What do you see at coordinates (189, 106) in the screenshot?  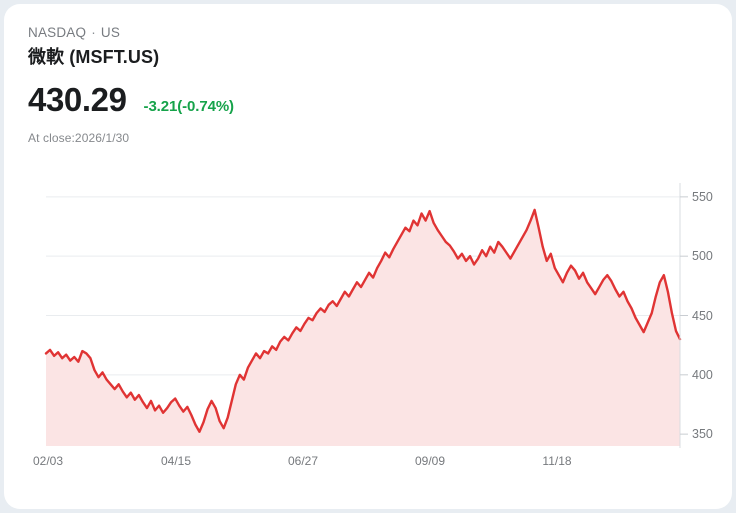 I see `price-change: -3.21(-0.74%)` at bounding box center [189, 106].